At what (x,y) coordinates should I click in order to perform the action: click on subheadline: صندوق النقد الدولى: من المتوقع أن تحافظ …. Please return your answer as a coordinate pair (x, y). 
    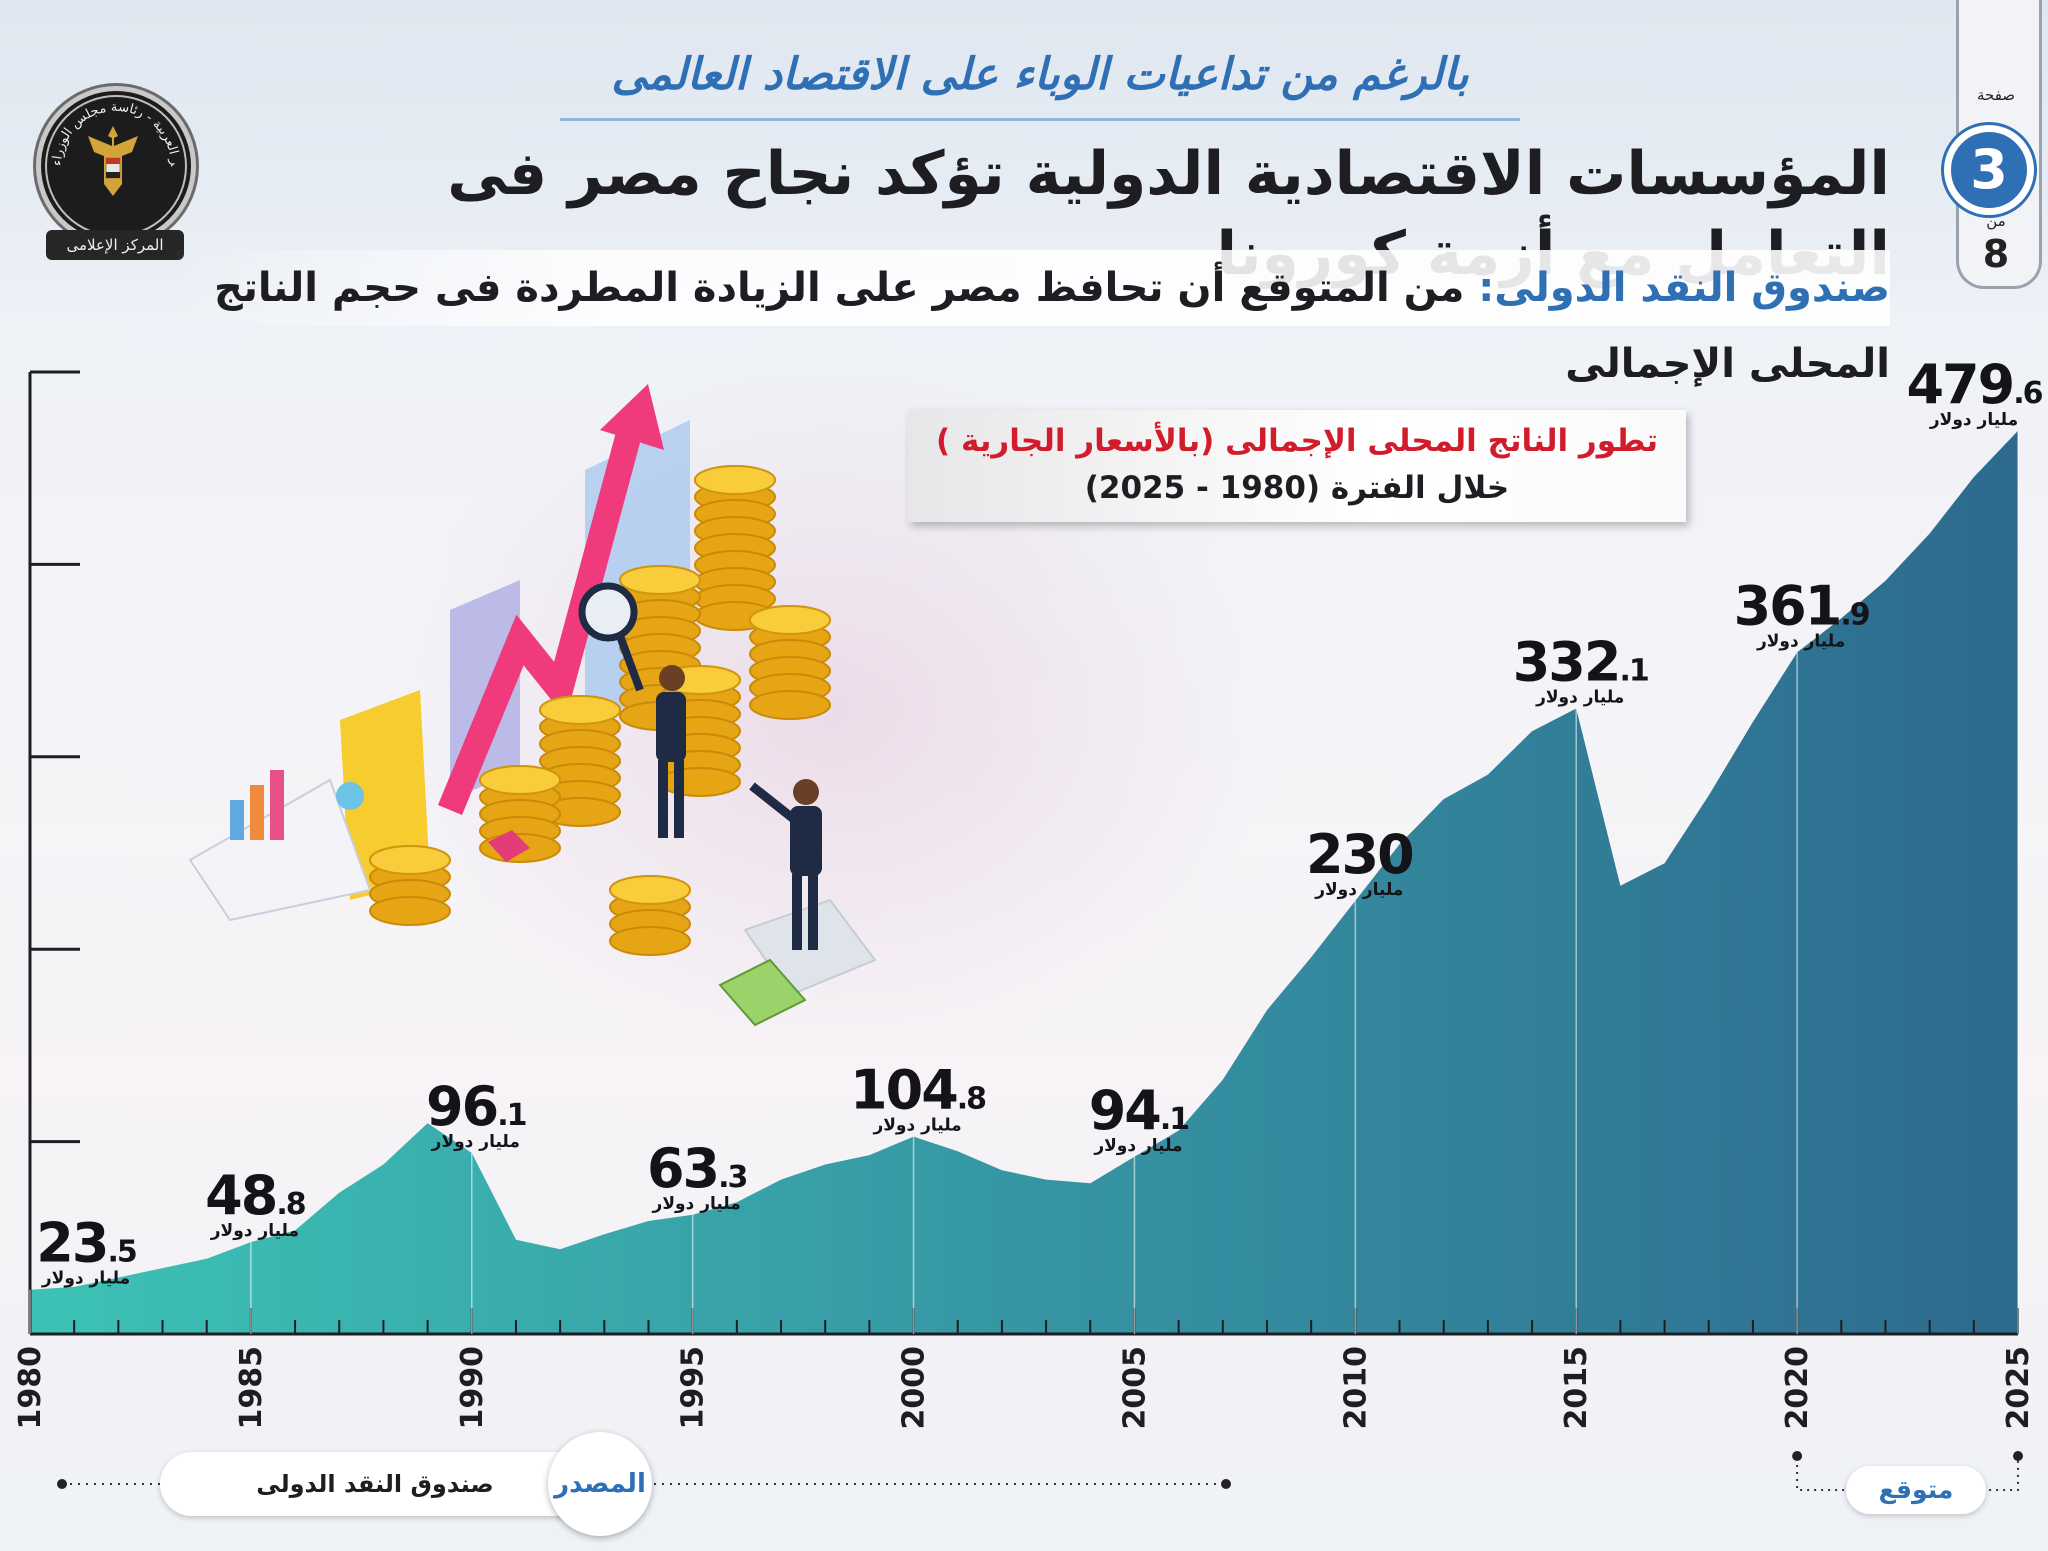
    Looking at the image, I should click on (1030, 318).